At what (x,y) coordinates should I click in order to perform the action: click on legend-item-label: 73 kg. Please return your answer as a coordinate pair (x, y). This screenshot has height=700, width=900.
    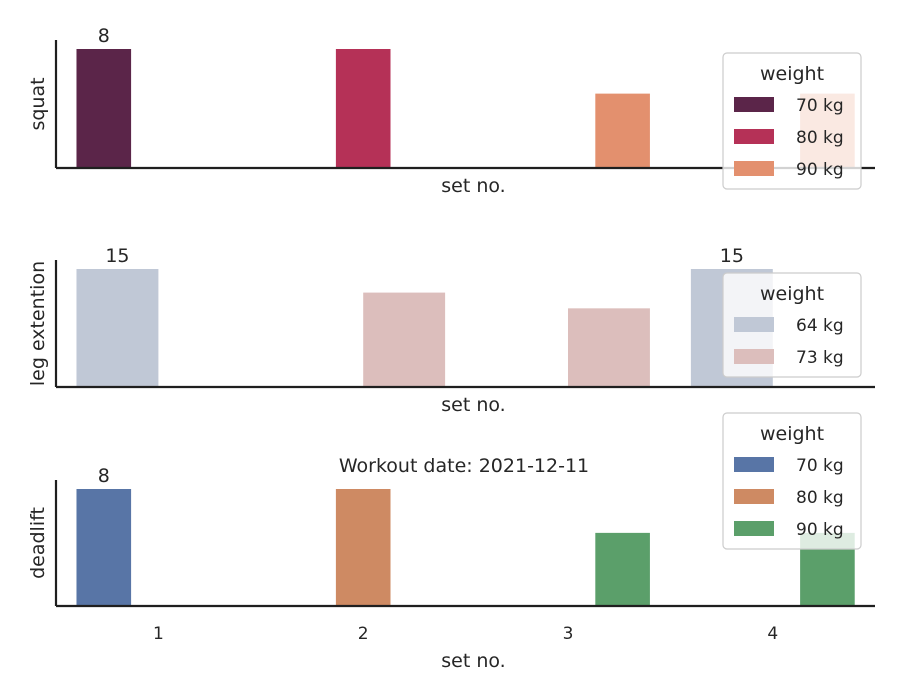
    Looking at the image, I should click on (820, 358).